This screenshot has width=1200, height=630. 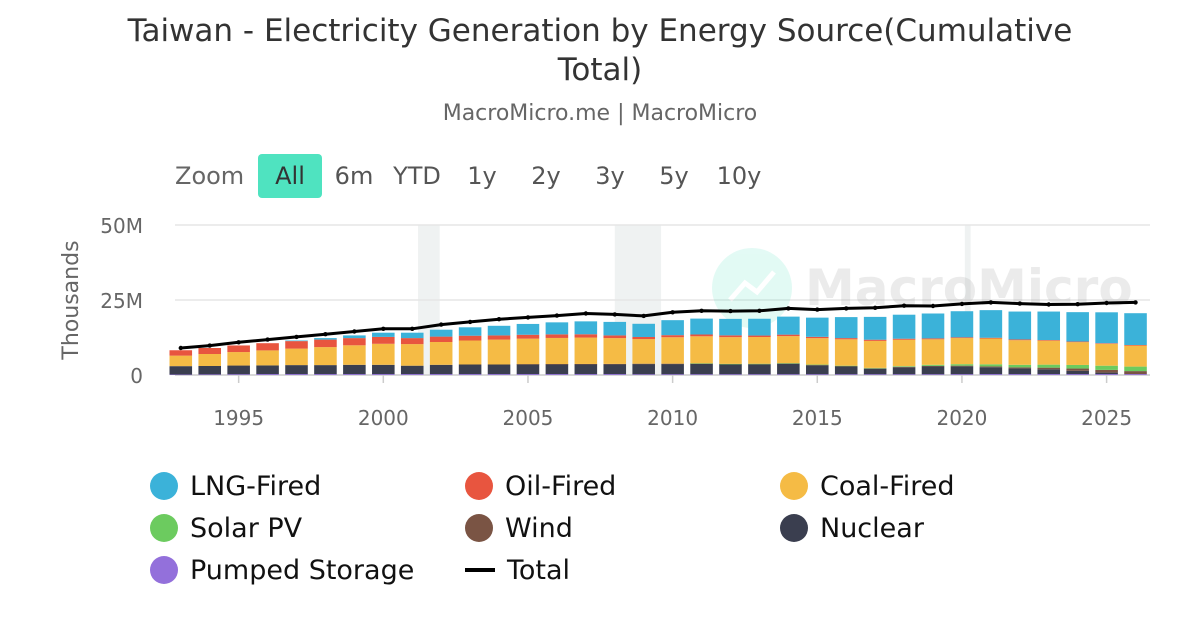 What do you see at coordinates (517, 570) in the screenshot?
I see `legend-item-total: Total` at bounding box center [517, 570].